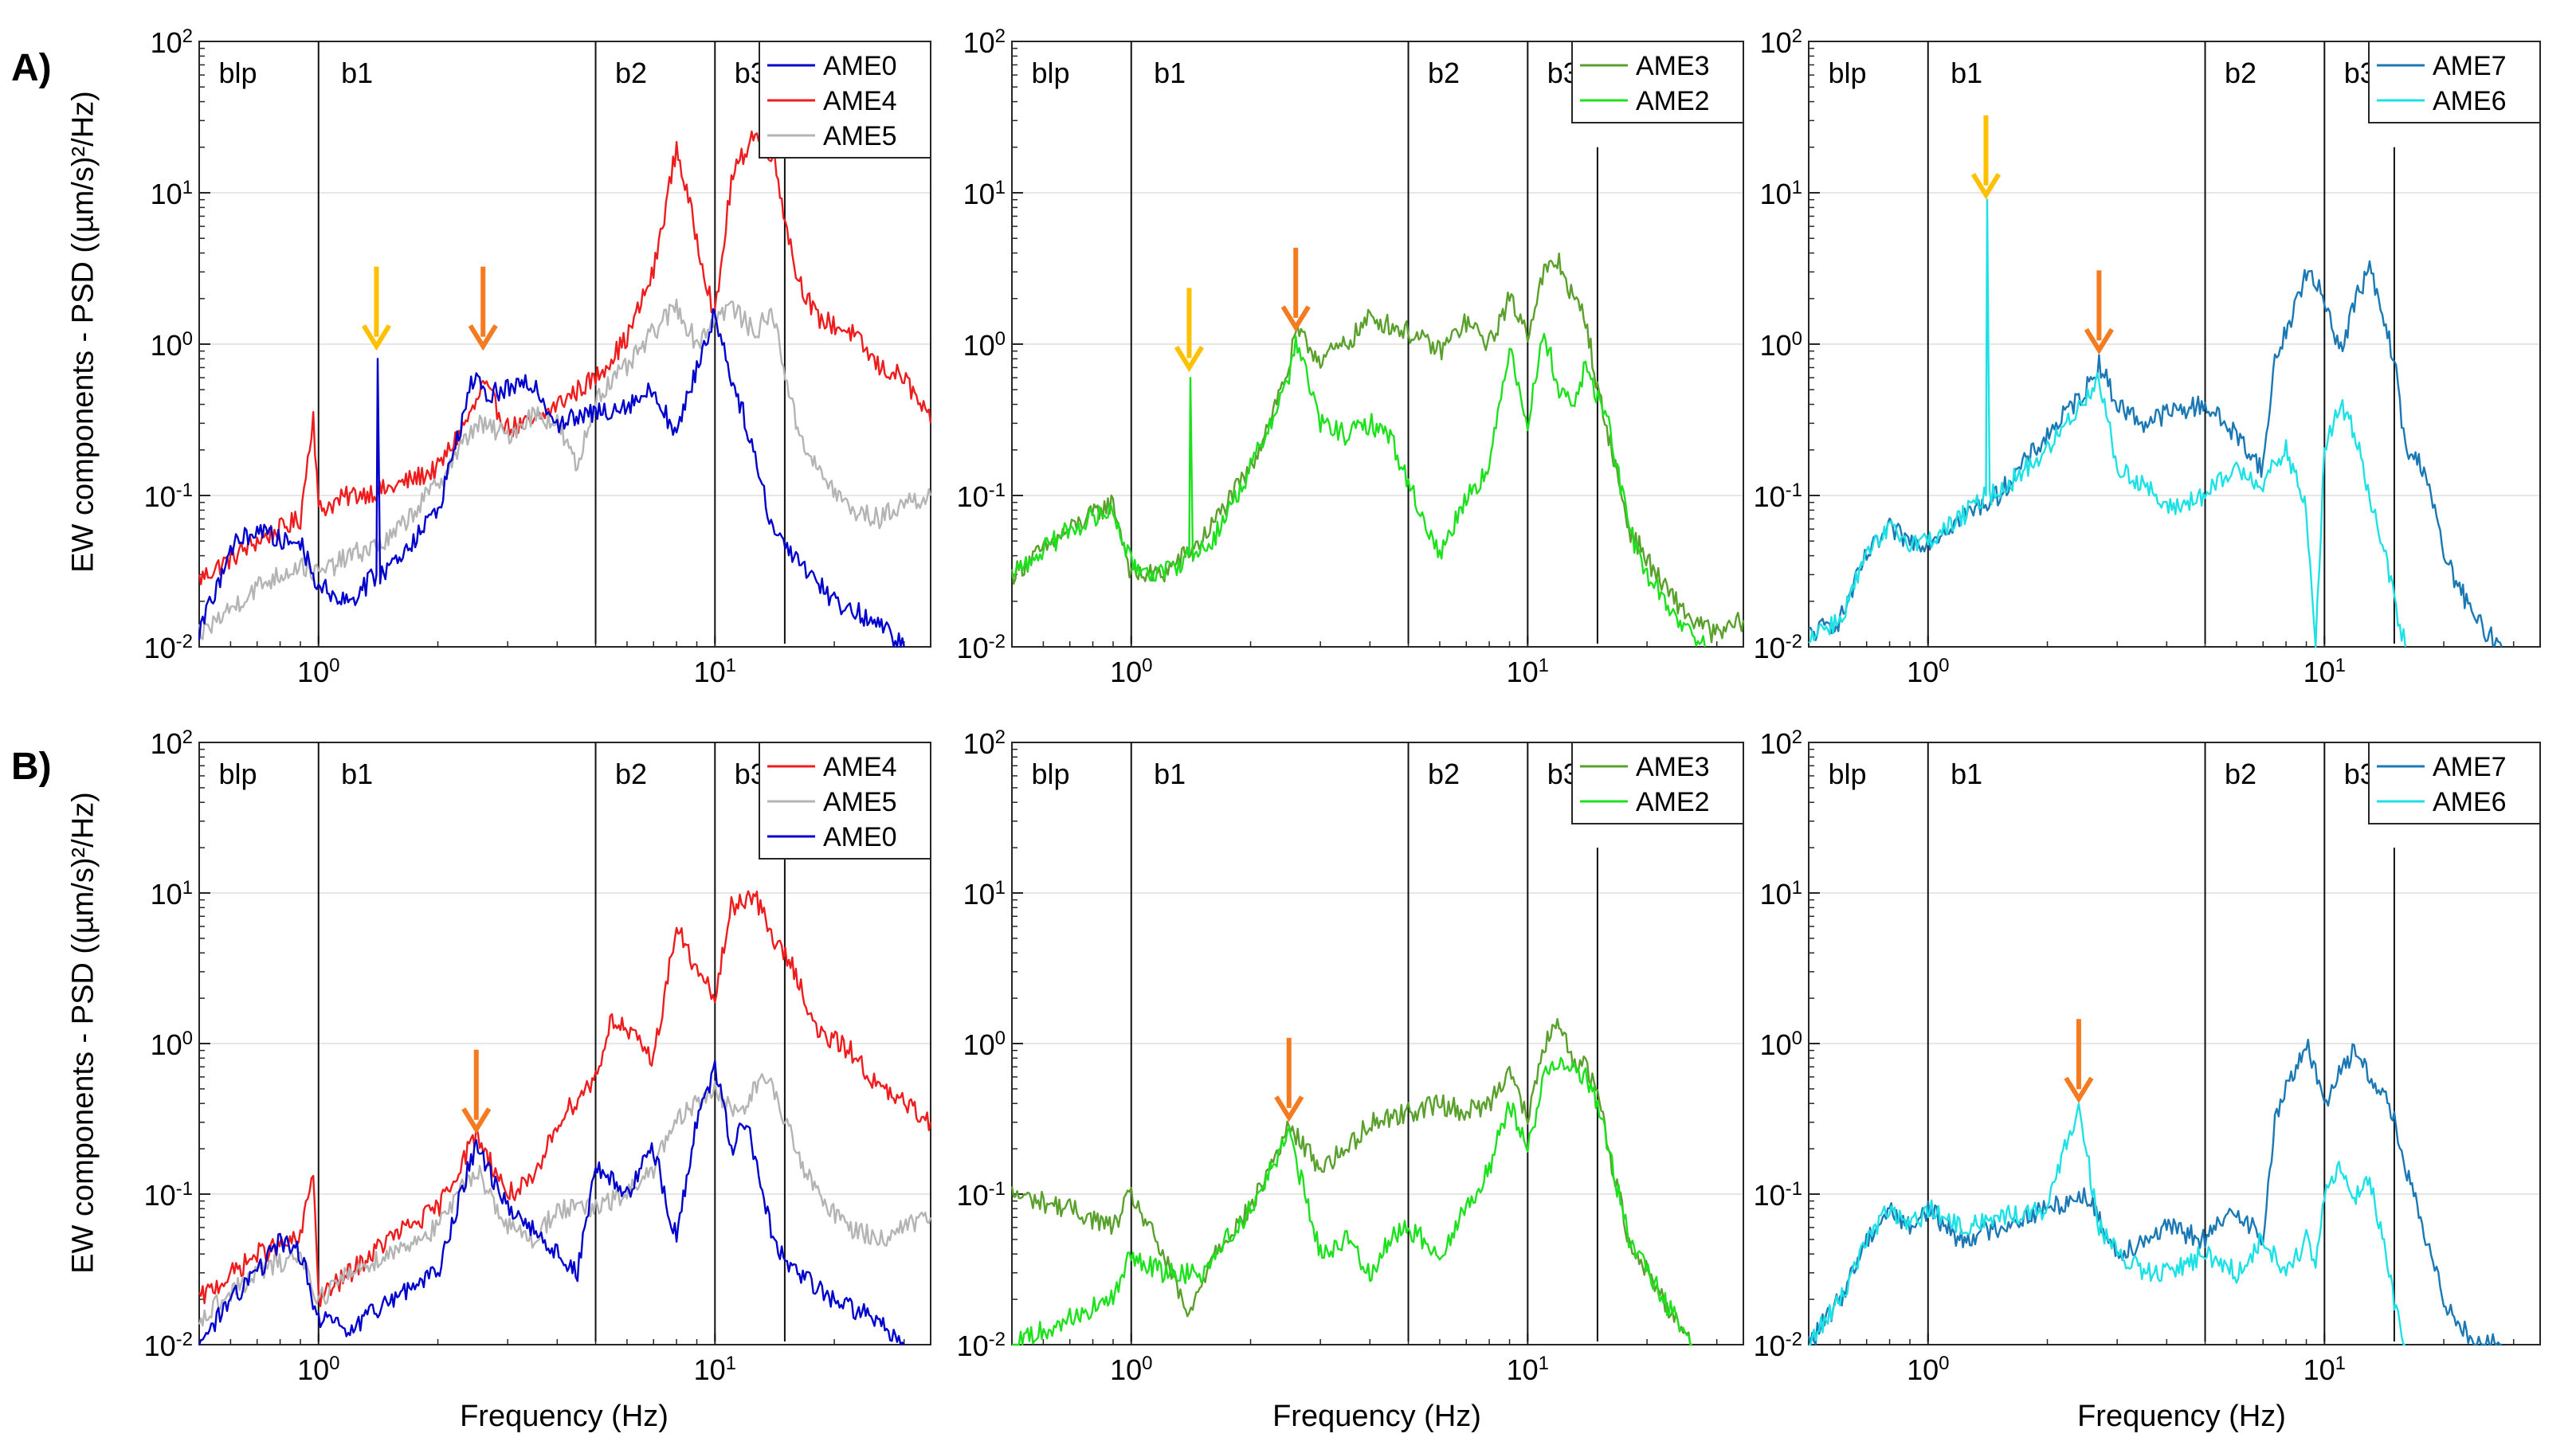 The image size is (2576, 1453). I want to click on y-tick-label-a2: 10⁻², so click(981, 648).